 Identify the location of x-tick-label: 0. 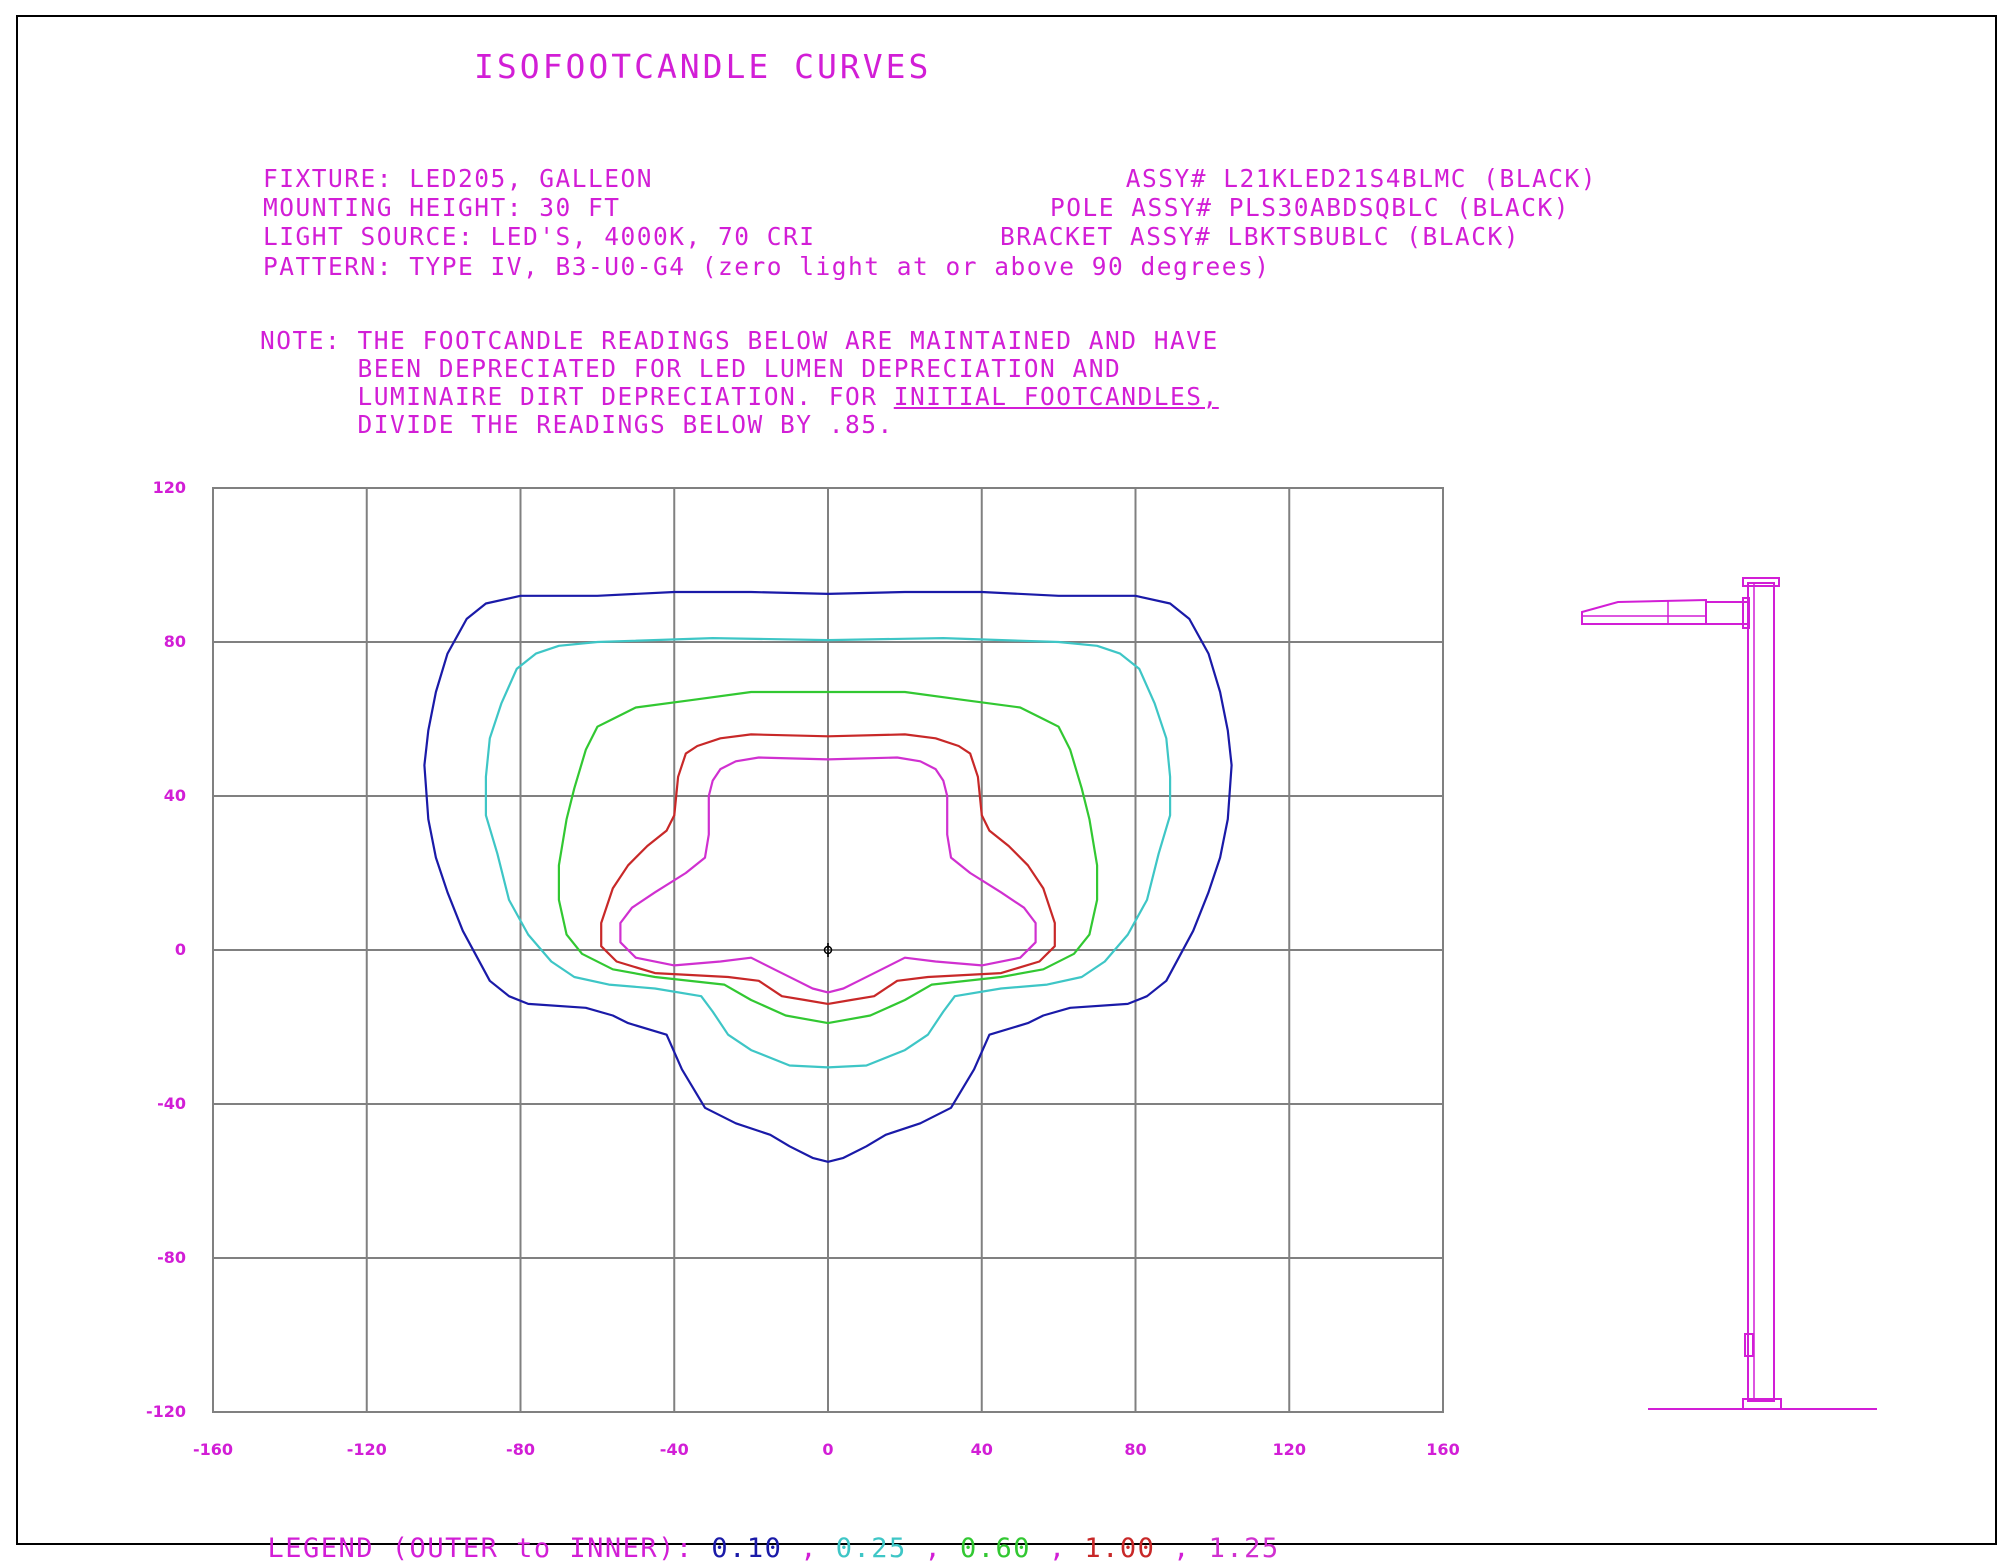
(828, 1449).